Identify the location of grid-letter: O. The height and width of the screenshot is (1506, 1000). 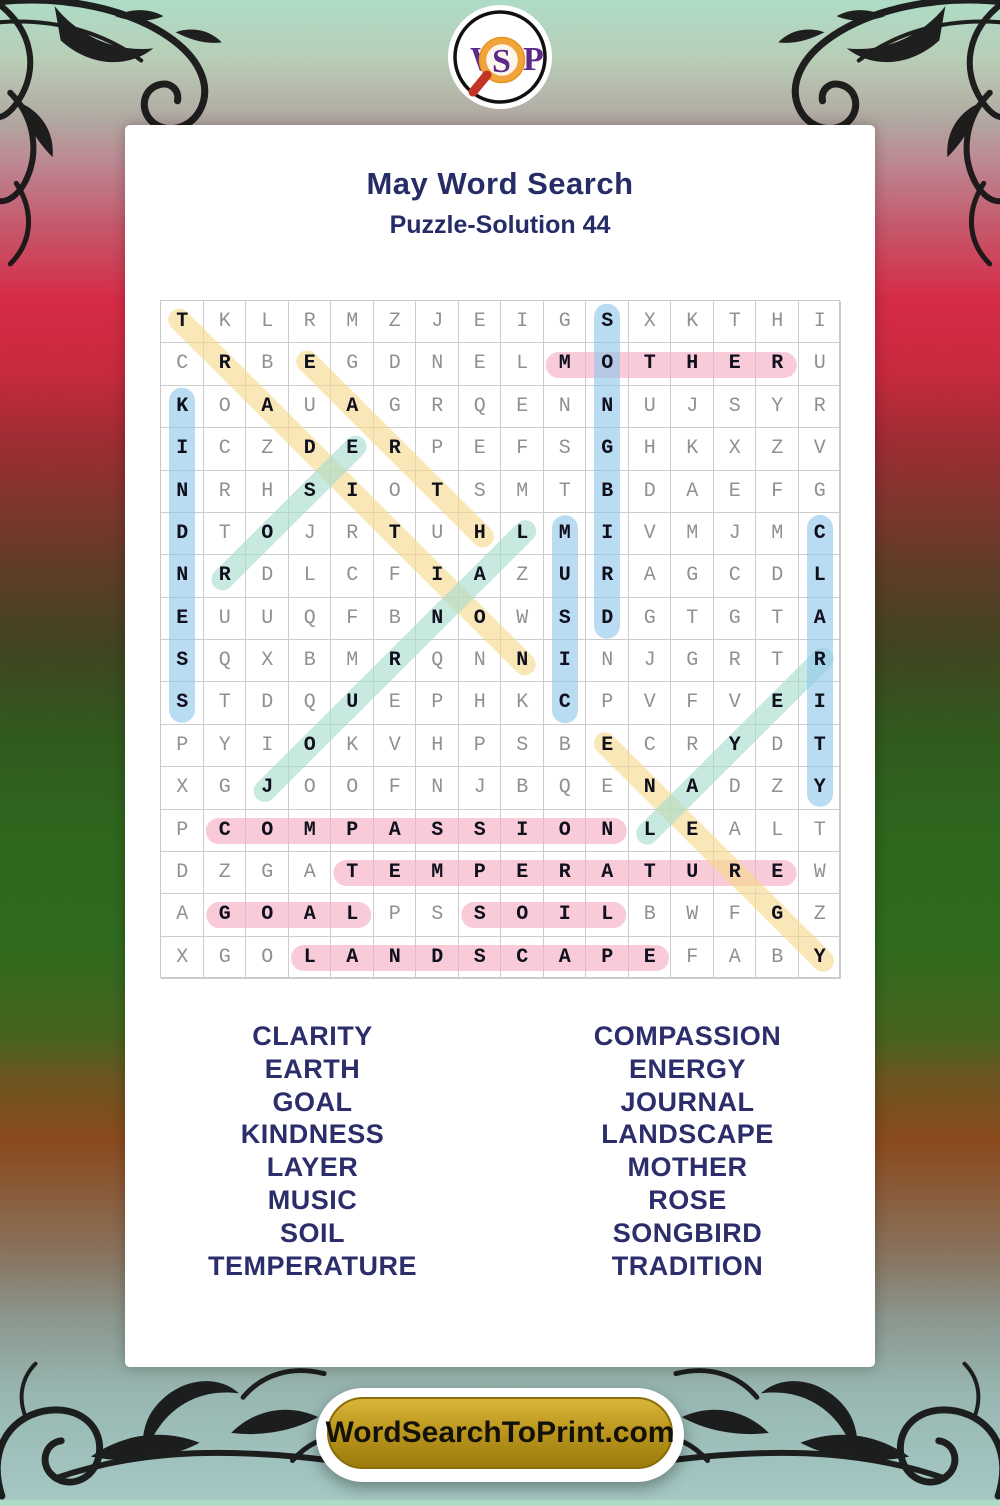
(267, 533).